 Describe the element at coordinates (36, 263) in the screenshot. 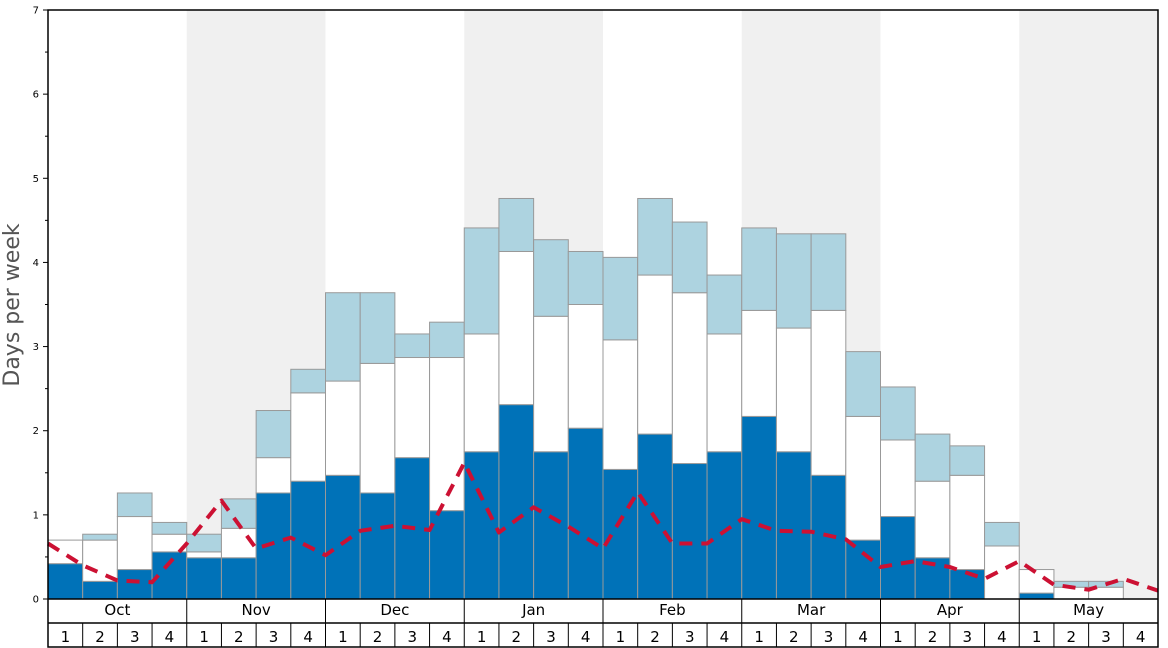

I see `y-tick-label: 4` at that location.